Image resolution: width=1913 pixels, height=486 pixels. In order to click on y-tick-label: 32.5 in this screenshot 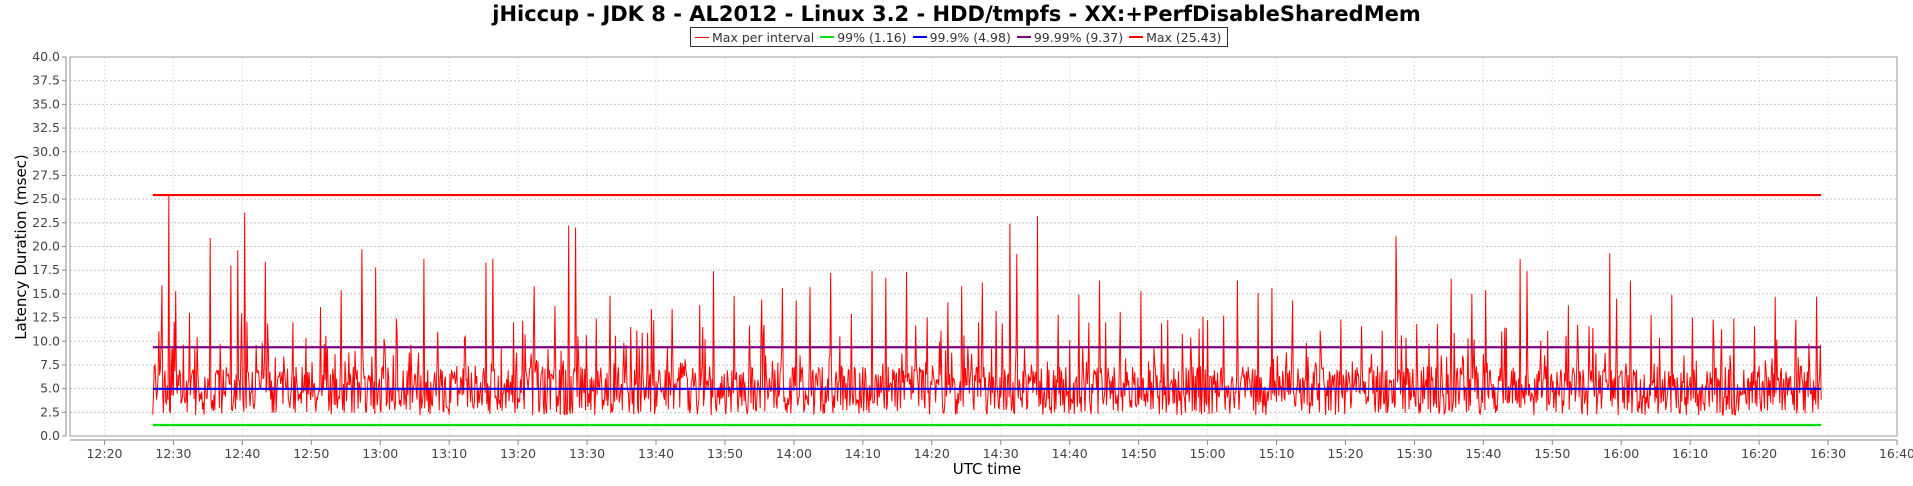, I will do `click(46, 127)`.